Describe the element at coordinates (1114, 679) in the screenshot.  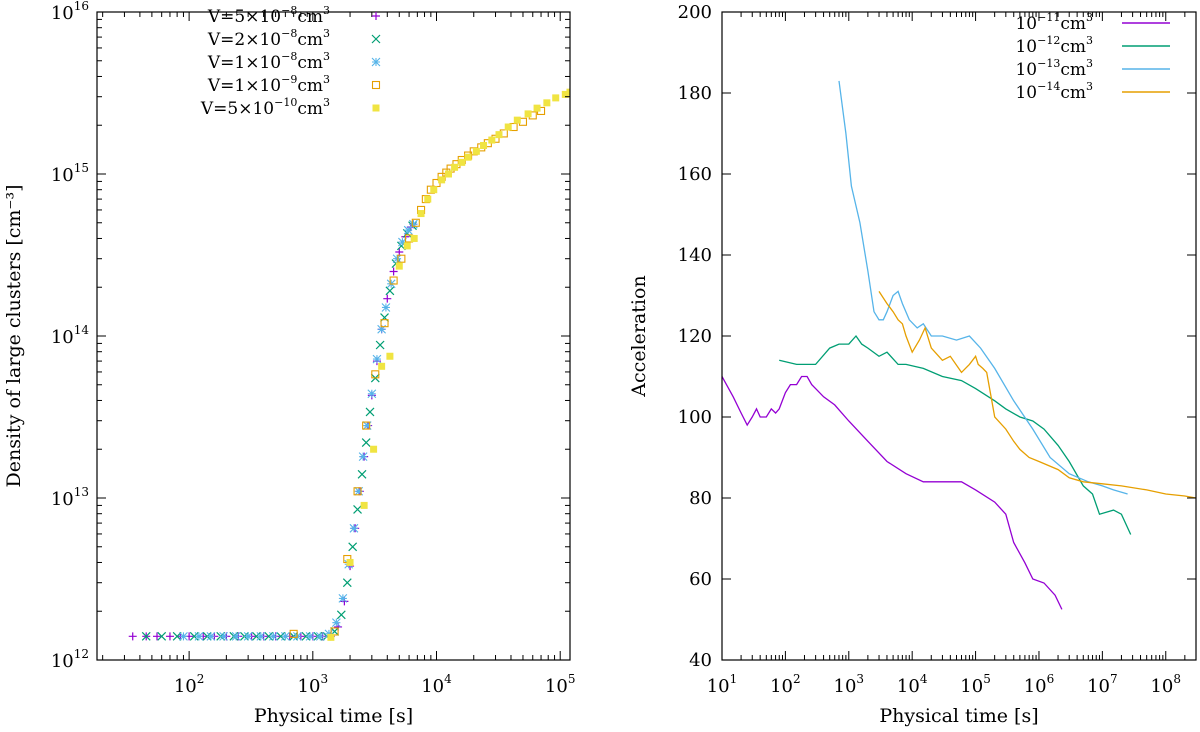
I see `x-tick-label-exp: 7` at that location.